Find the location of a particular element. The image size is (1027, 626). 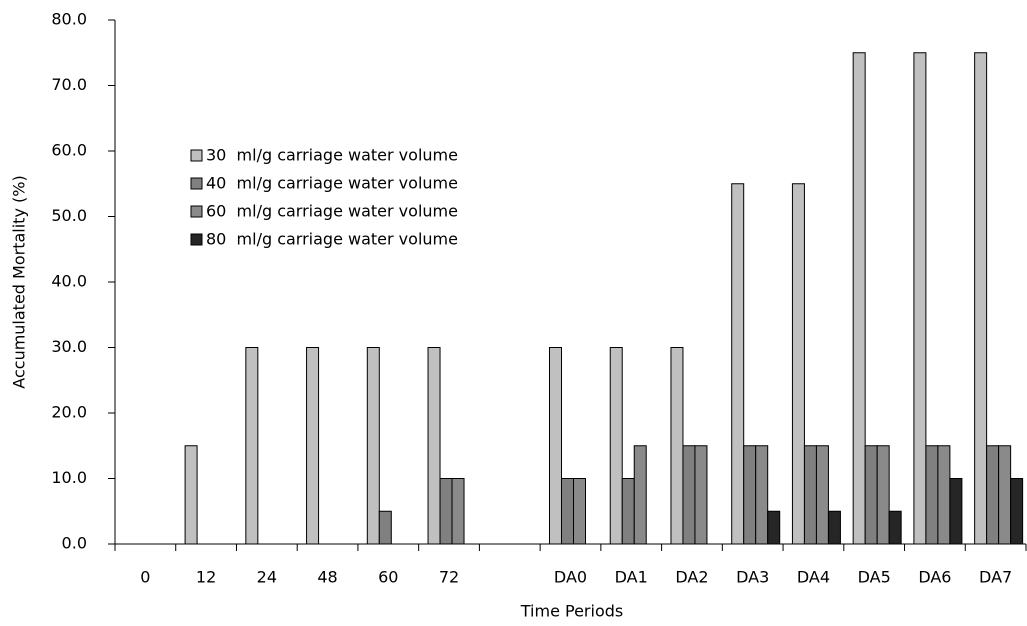

legend-label: 30 ml/g carriage water volume is located at coordinates (332, 155).